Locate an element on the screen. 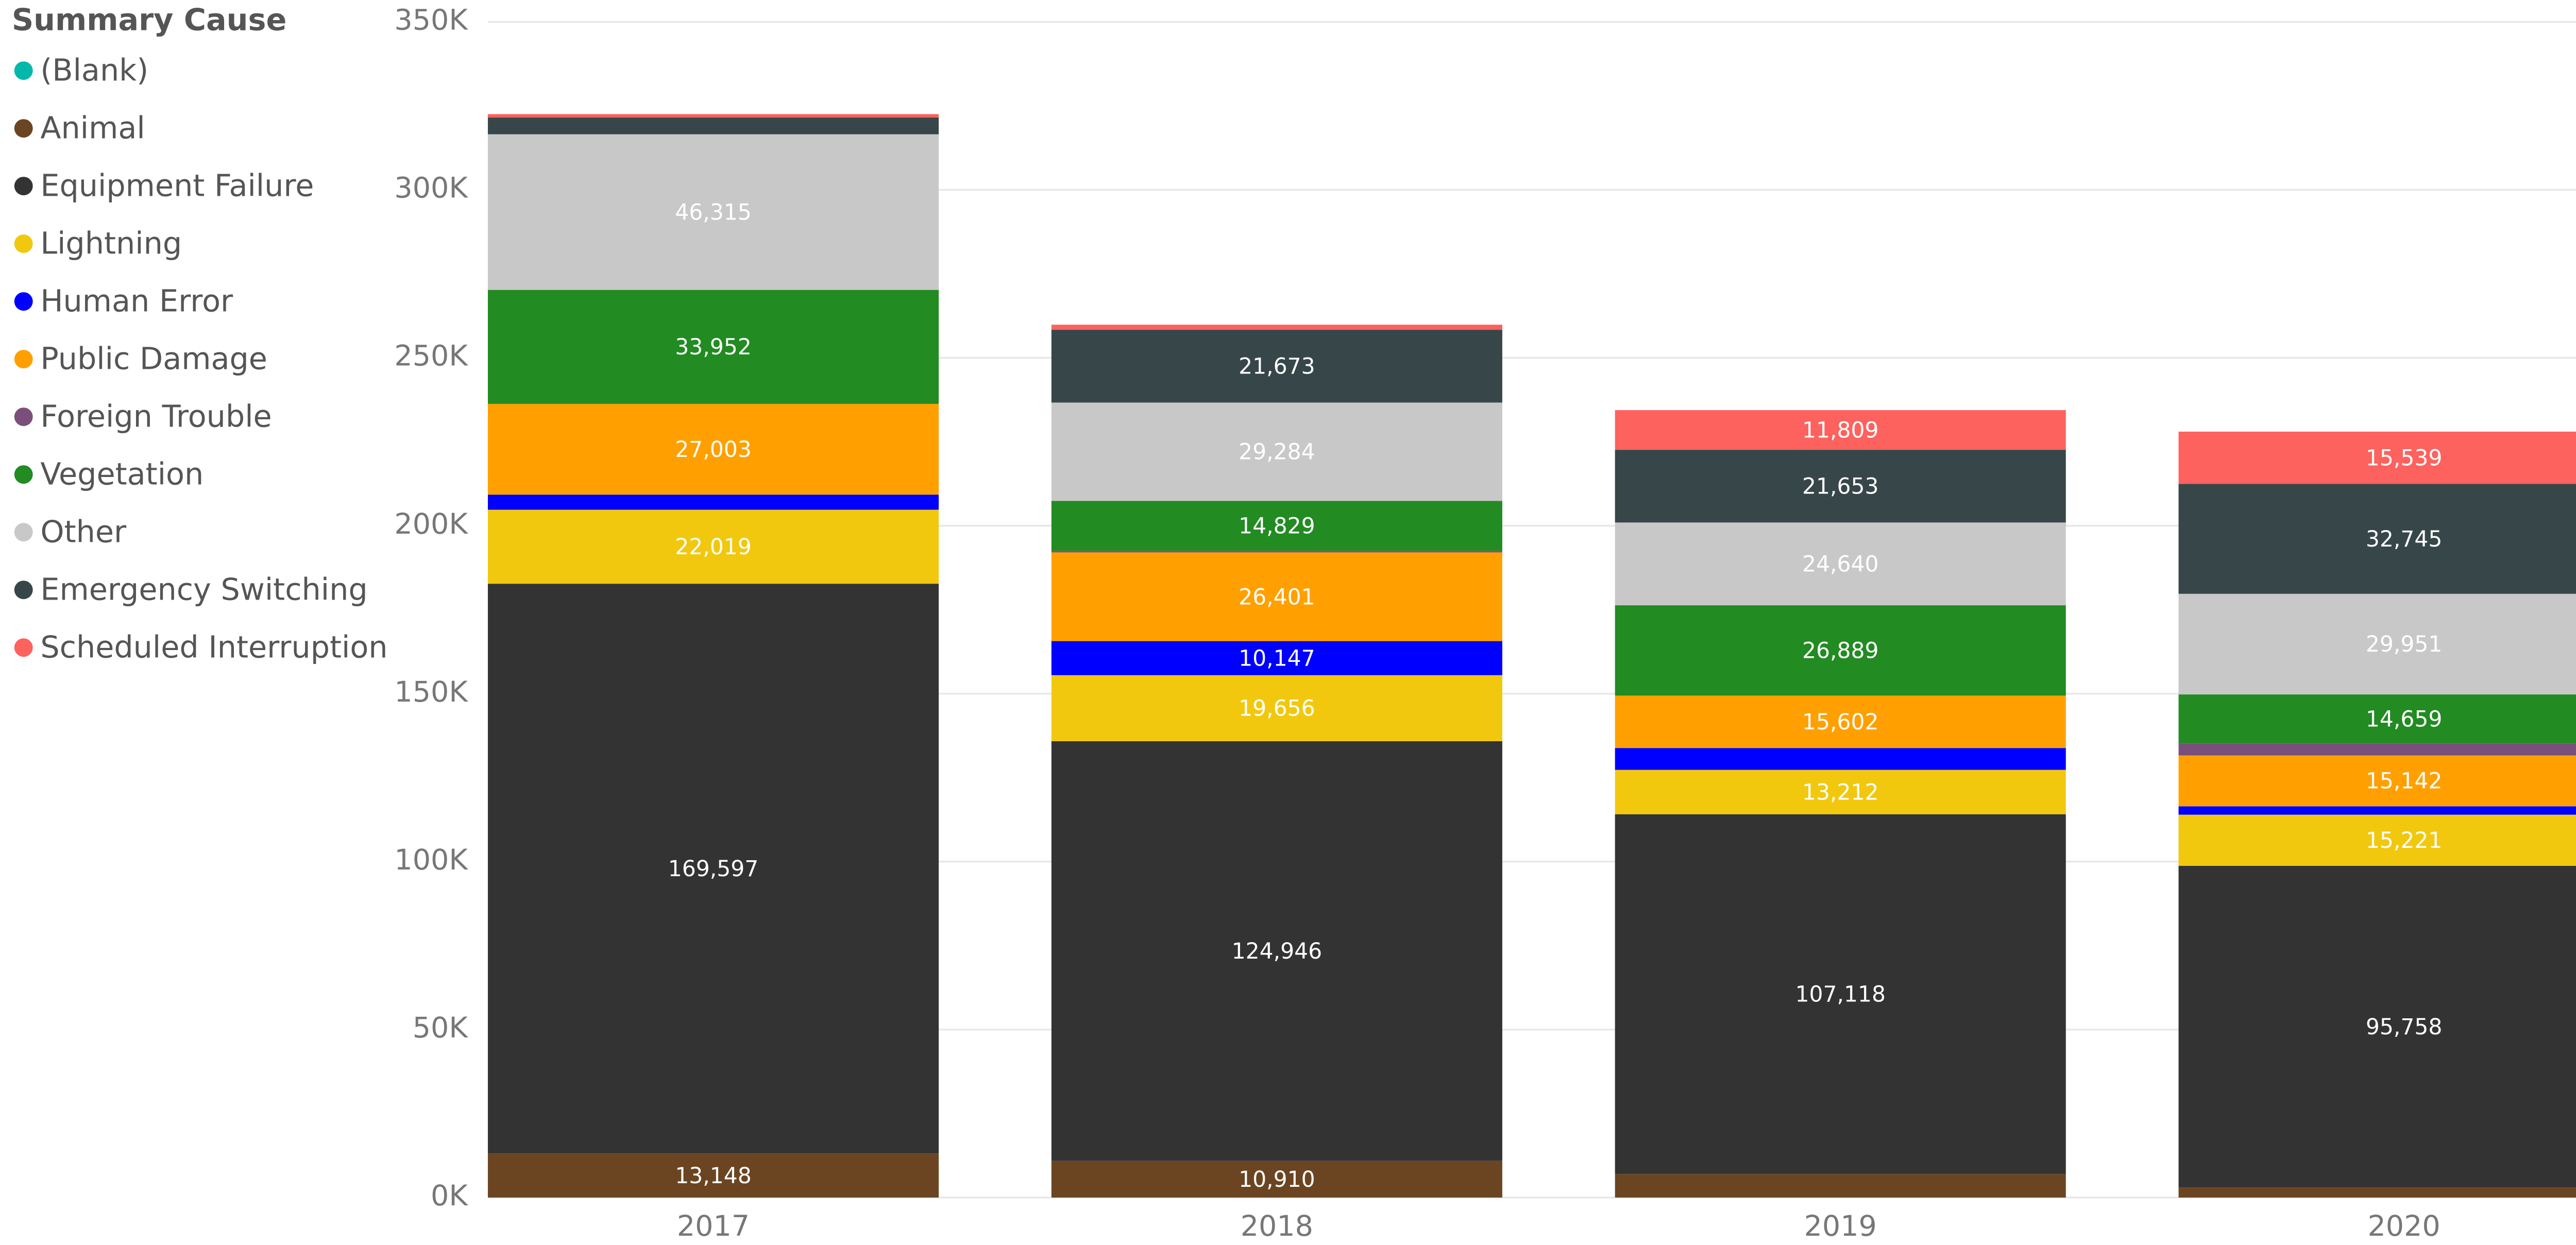 This screenshot has height=1245, width=2576. value-label: 13,148 is located at coordinates (713, 1176).